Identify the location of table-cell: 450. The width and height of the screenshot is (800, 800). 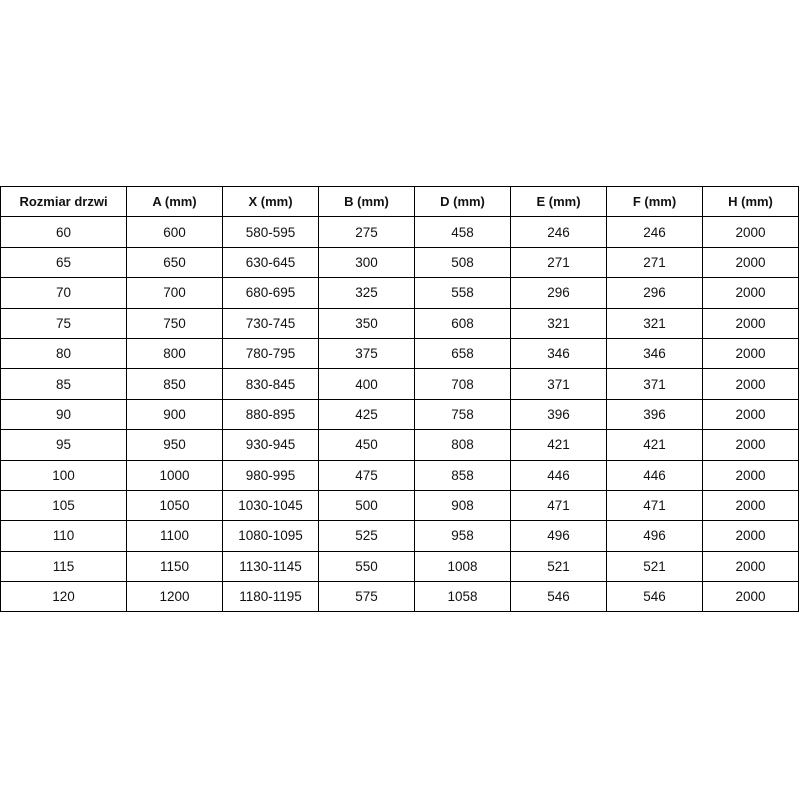
(366, 445).